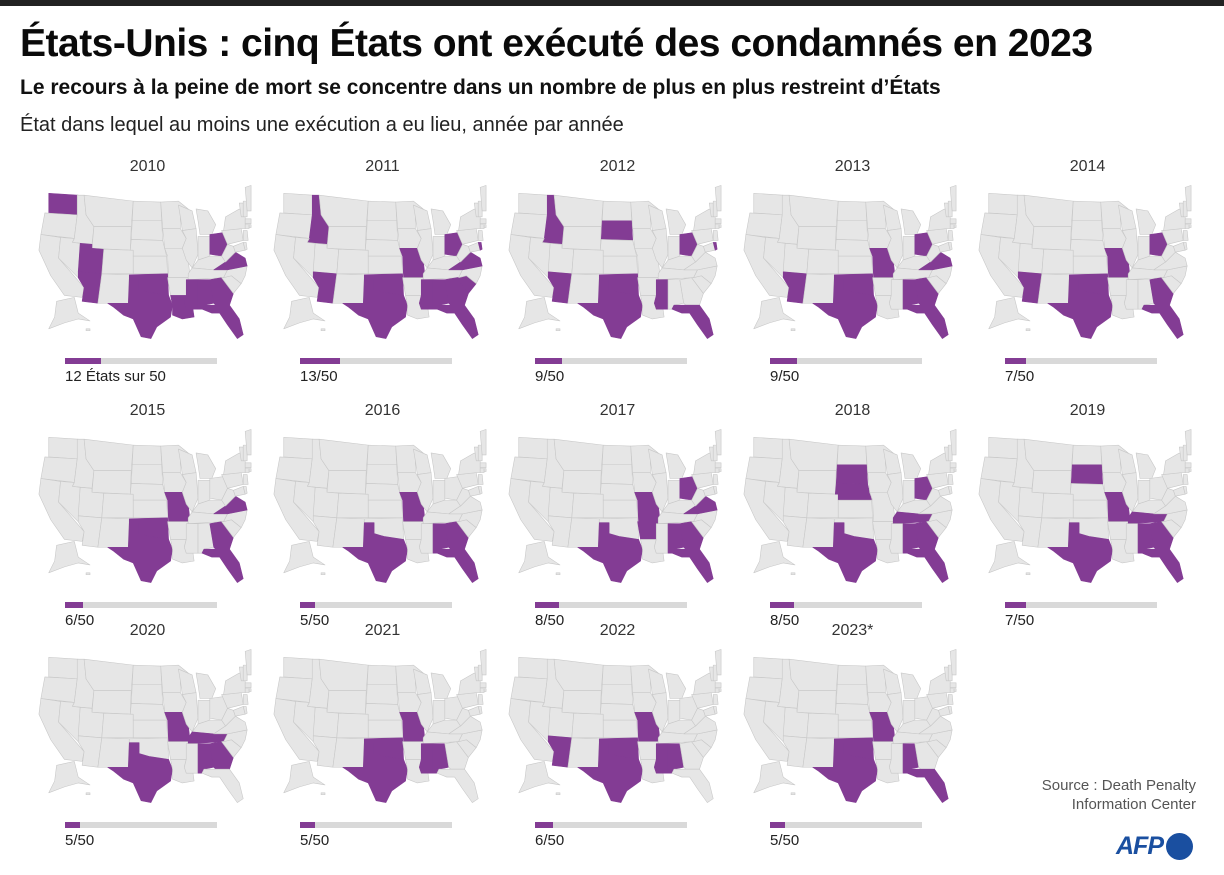 The image size is (1224, 875). Describe the element at coordinates (1087, 166) in the screenshot. I see `panel-year-label: 2014` at that location.